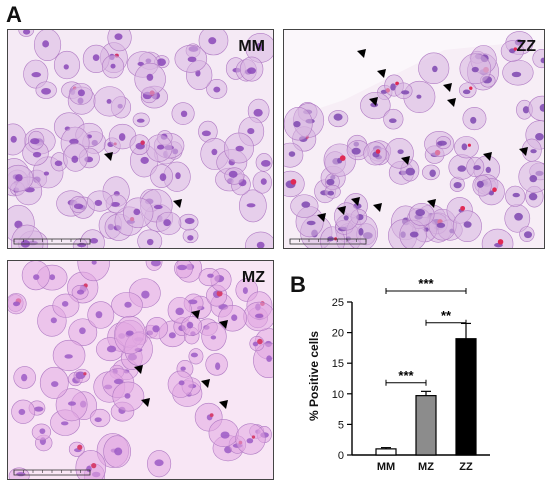 This screenshot has width=550, height=483. Describe the element at coordinates (338, 364) in the screenshot. I see `y-tick-label: 15` at that location.